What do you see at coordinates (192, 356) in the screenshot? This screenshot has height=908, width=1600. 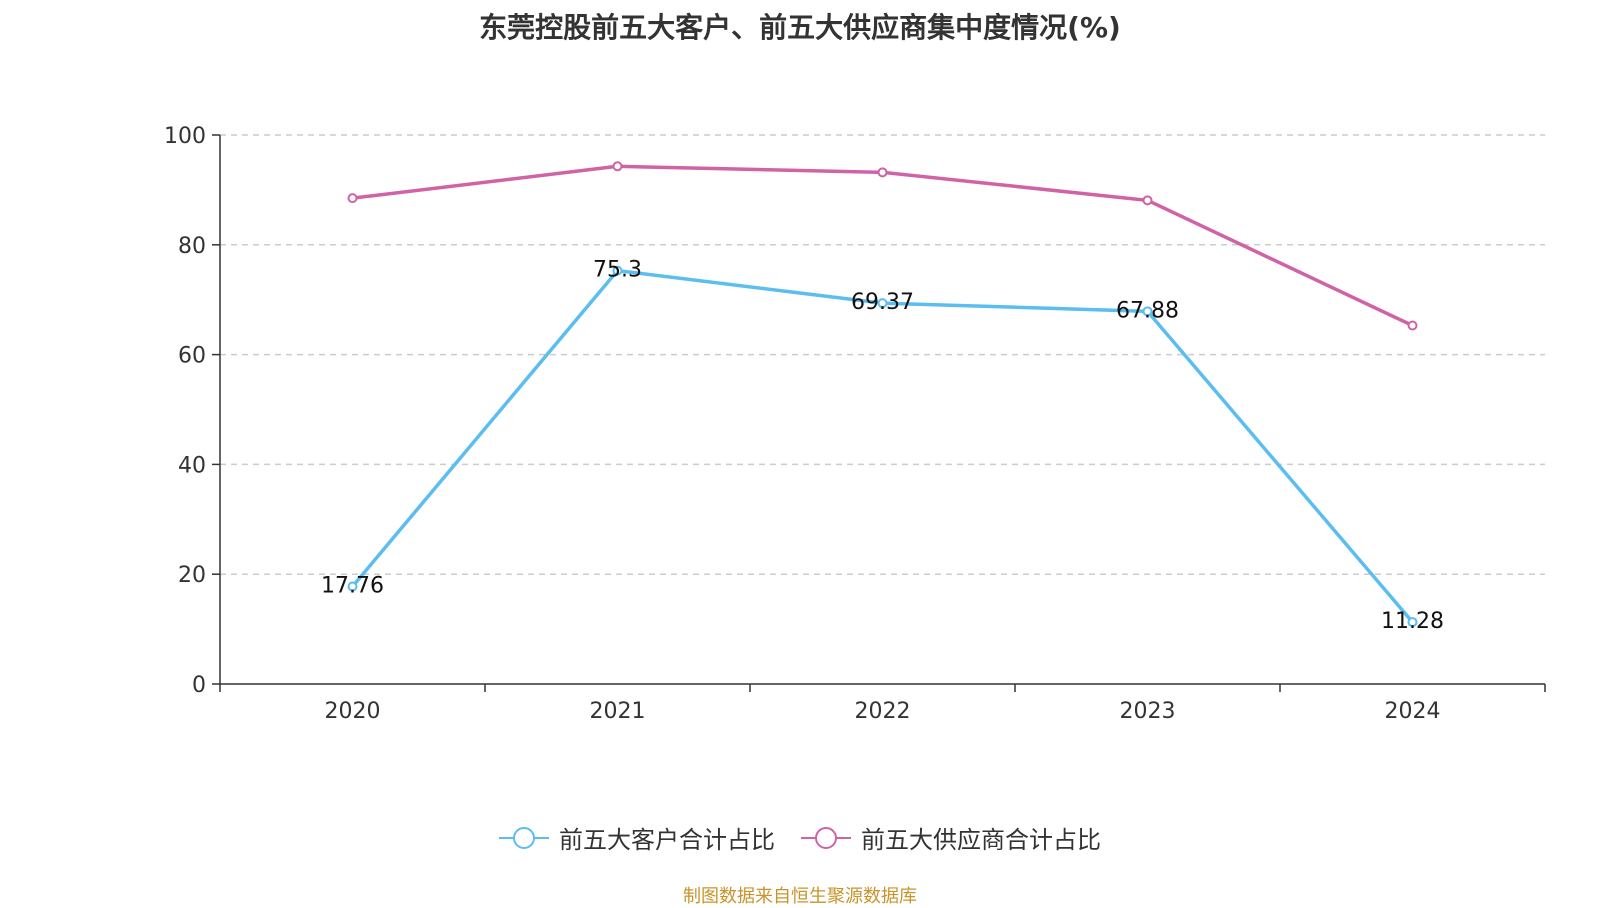 I see `y-tick-label: 60` at bounding box center [192, 356].